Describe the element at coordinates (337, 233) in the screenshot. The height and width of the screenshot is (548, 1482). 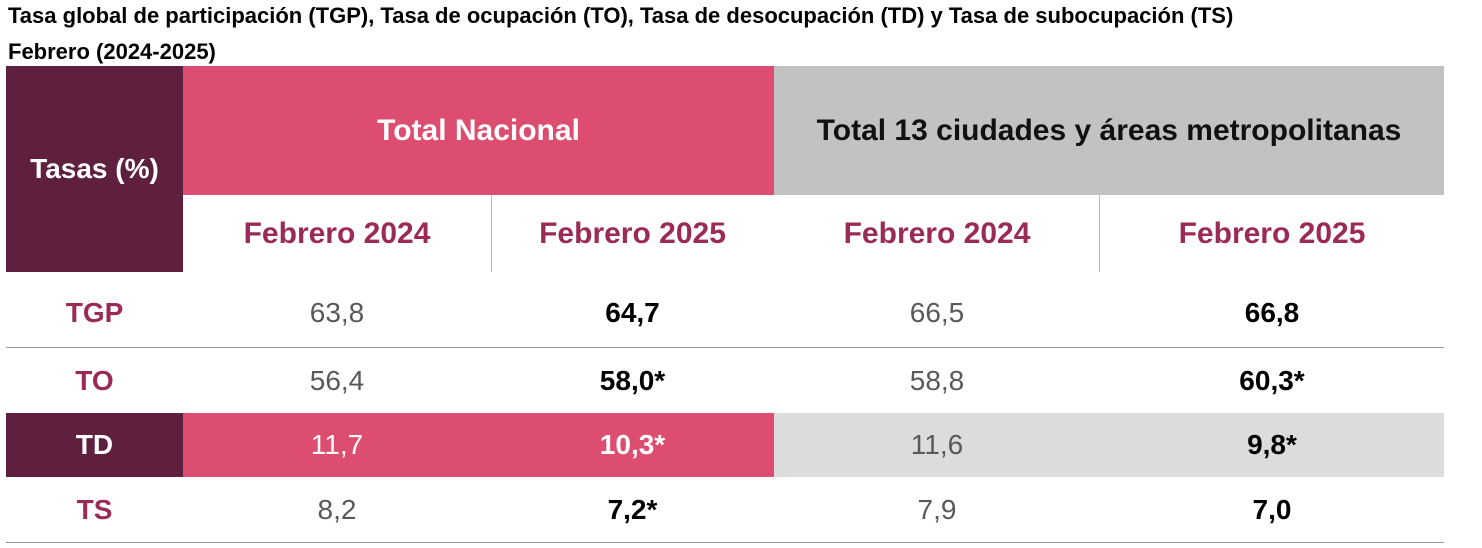
I see `subheader-nacional-feb-2024: Febrero 2024` at that location.